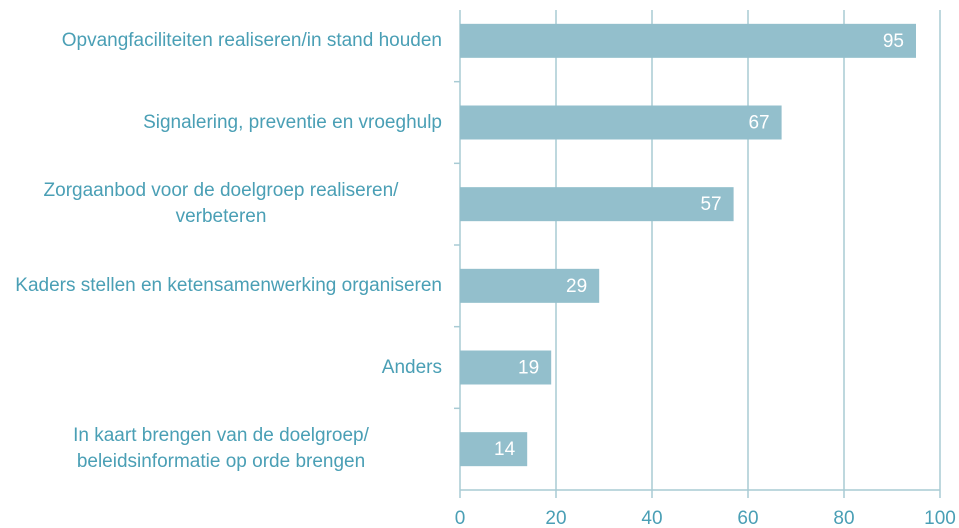 Image resolution: width=959 pixels, height=528 pixels. What do you see at coordinates (555, 518) in the screenshot?
I see `x-tick-label: 20` at bounding box center [555, 518].